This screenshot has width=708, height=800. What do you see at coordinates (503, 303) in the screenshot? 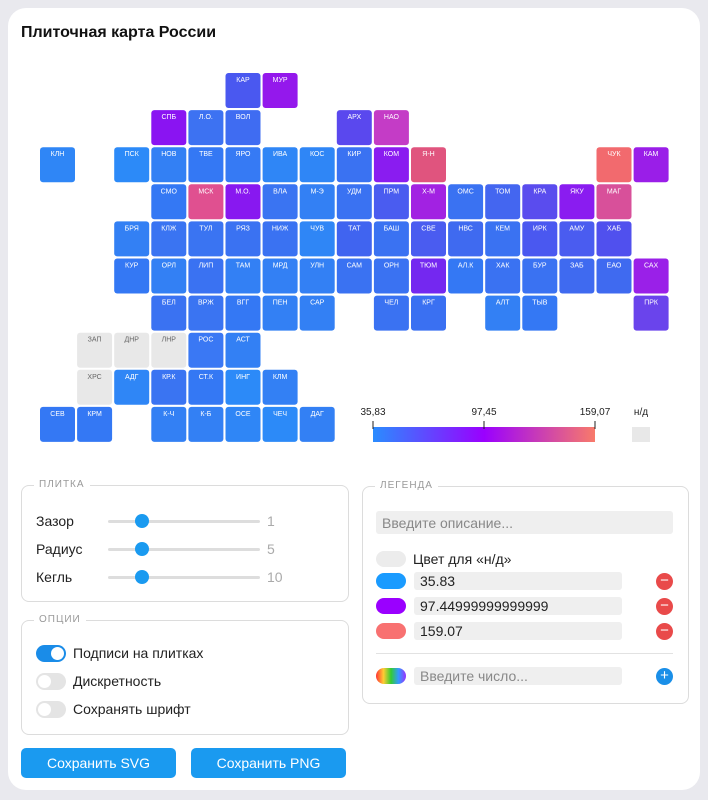
I see `tile-label: АЛТ` at bounding box center [503, 303].